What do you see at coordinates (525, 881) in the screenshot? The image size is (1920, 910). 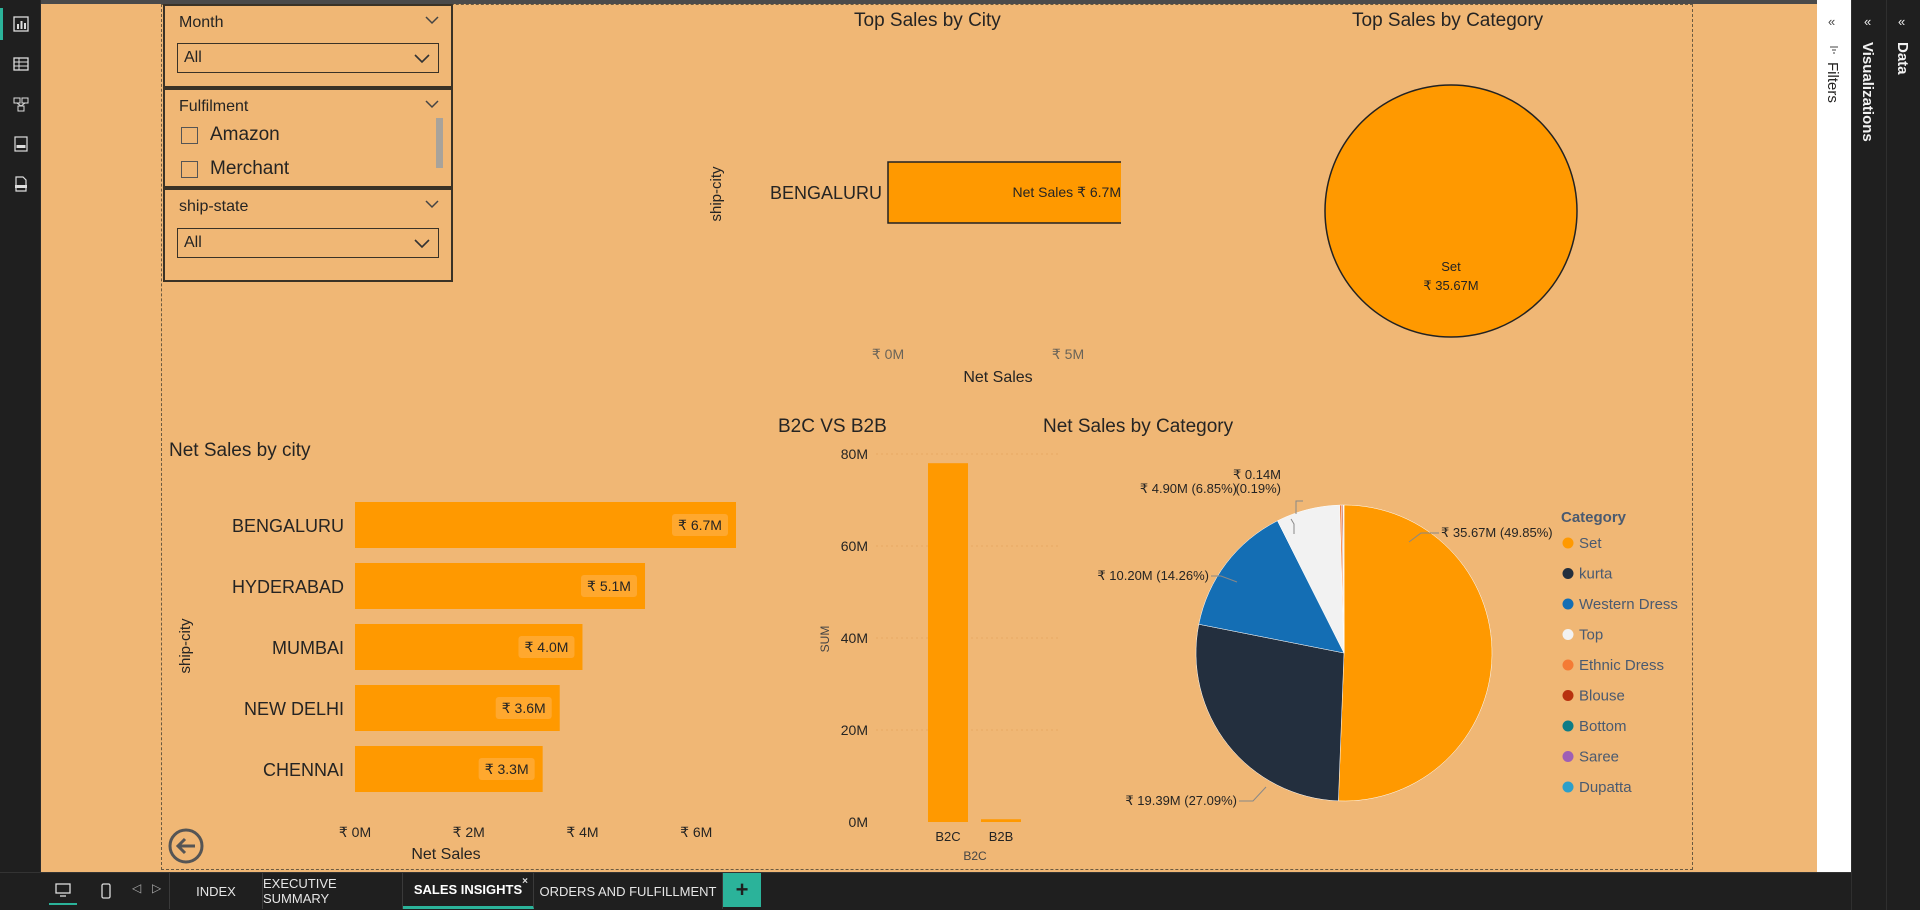 I see `close-icon: ×` at bounding box center [525, 881].